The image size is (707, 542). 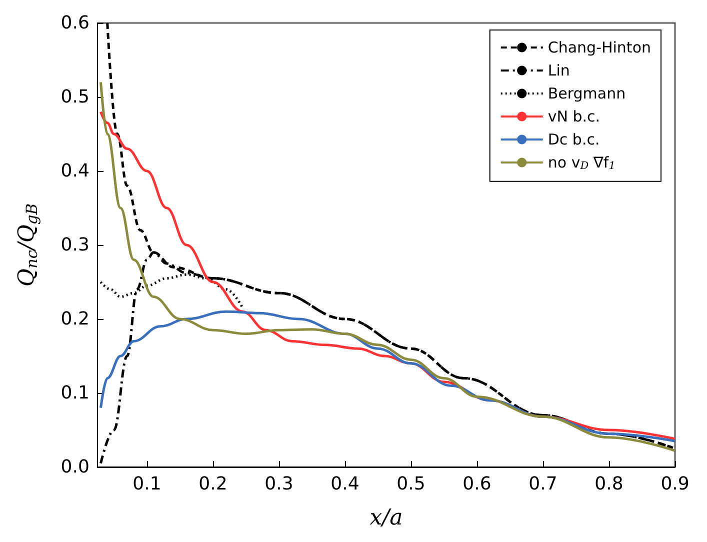 I want to click on x-tick-label: 0.8, so click(x=609, y=484).